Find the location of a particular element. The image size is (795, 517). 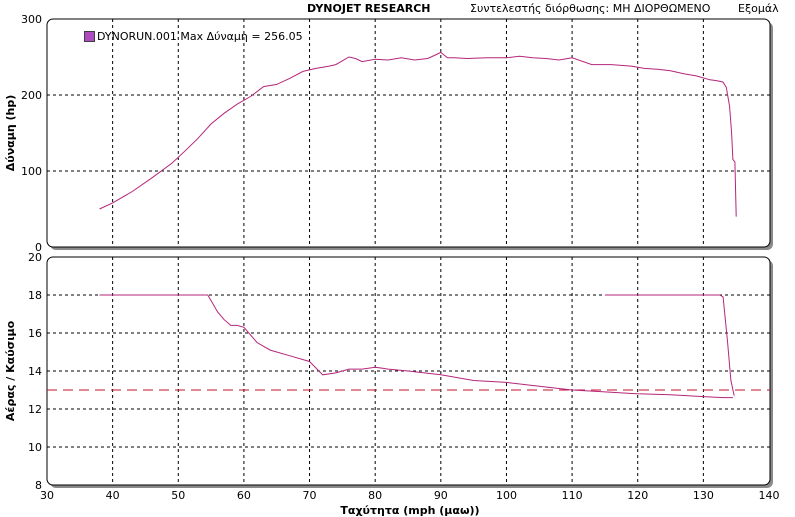

x-tick-label: 40 is located at coordinates (113, 495).